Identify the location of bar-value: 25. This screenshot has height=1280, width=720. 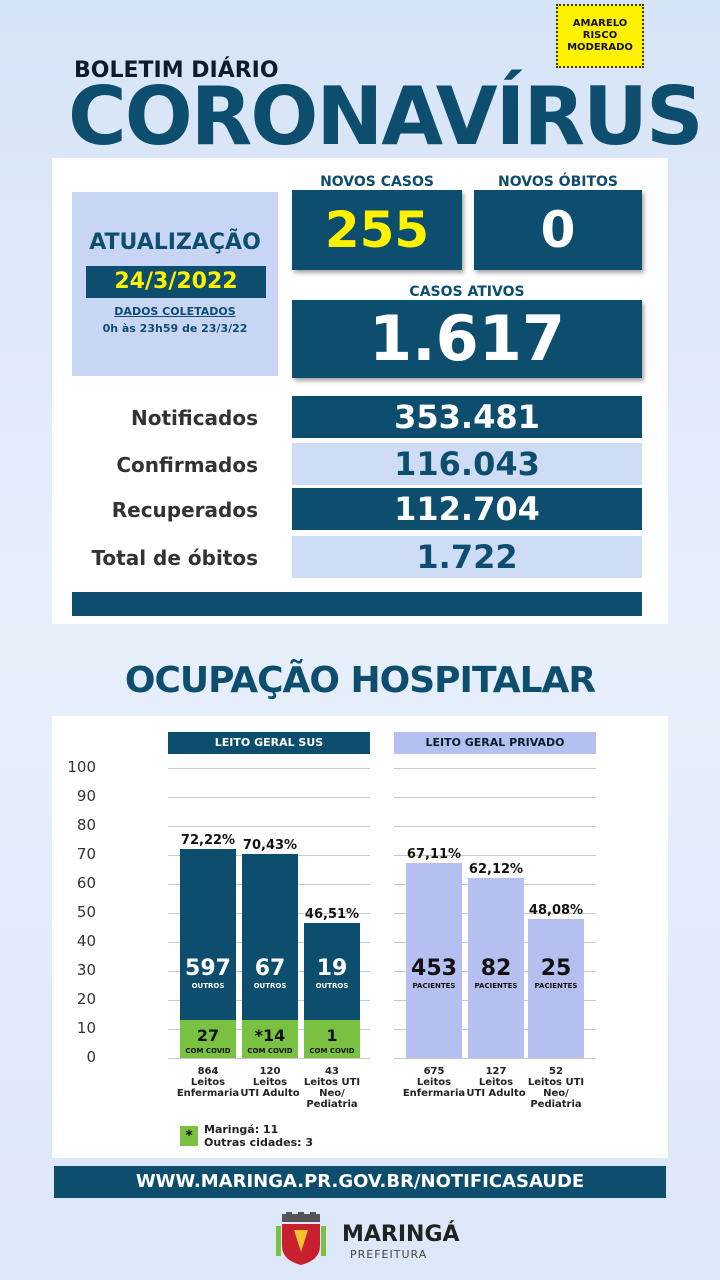
(556, 968).